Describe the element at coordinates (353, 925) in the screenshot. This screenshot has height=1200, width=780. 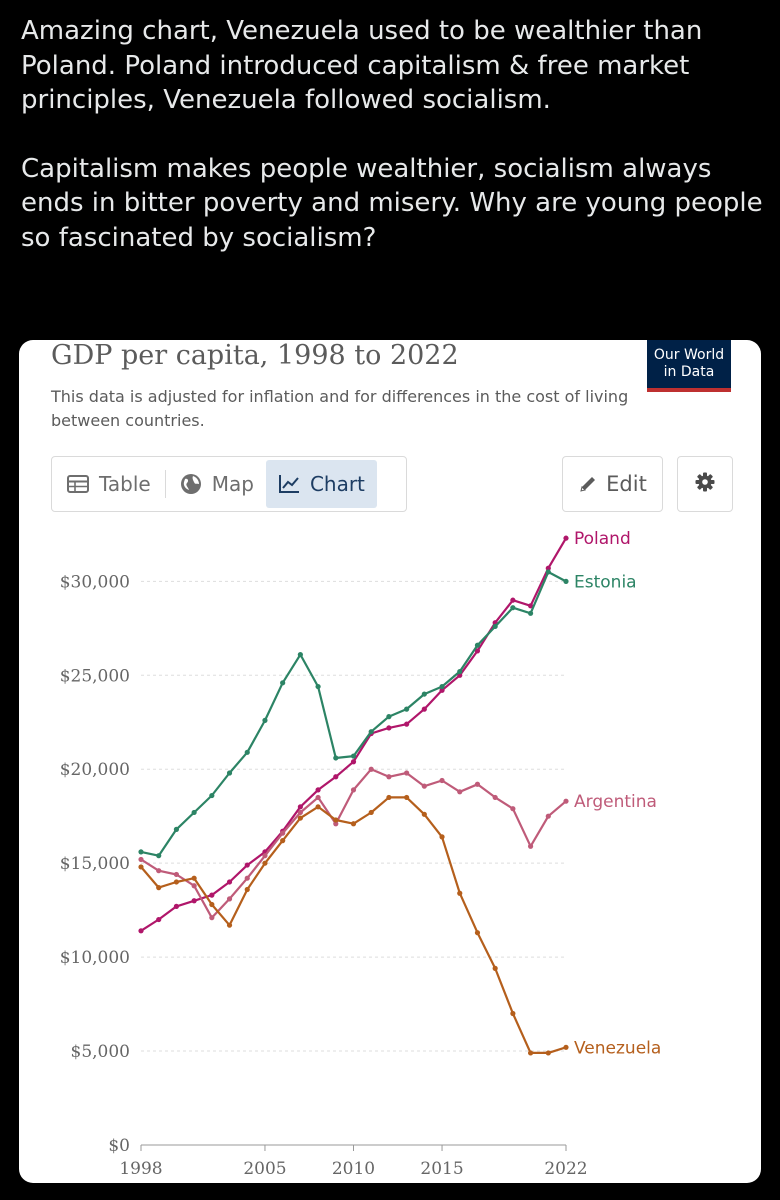
I see `series-line-venezuela` at that location.